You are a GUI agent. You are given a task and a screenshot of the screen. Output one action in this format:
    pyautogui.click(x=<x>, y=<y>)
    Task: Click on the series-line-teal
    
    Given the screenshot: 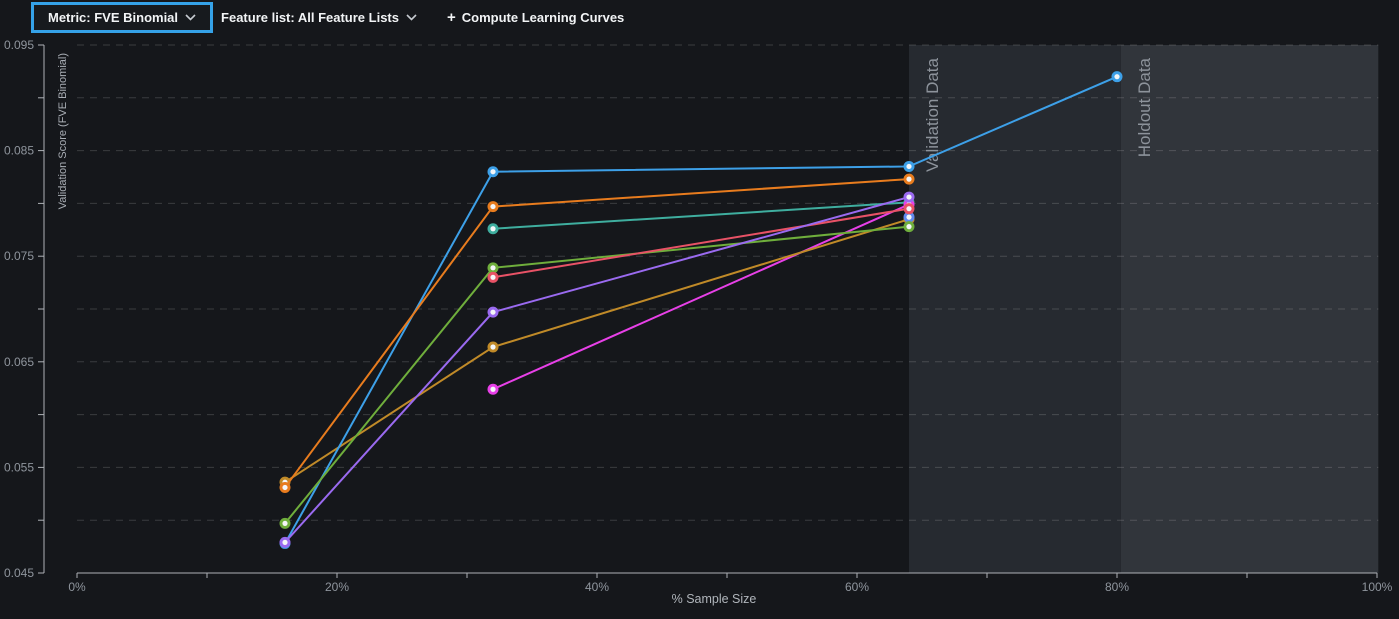 What is the action you would take?
    pyautogui.click(x=701, y=215)
    